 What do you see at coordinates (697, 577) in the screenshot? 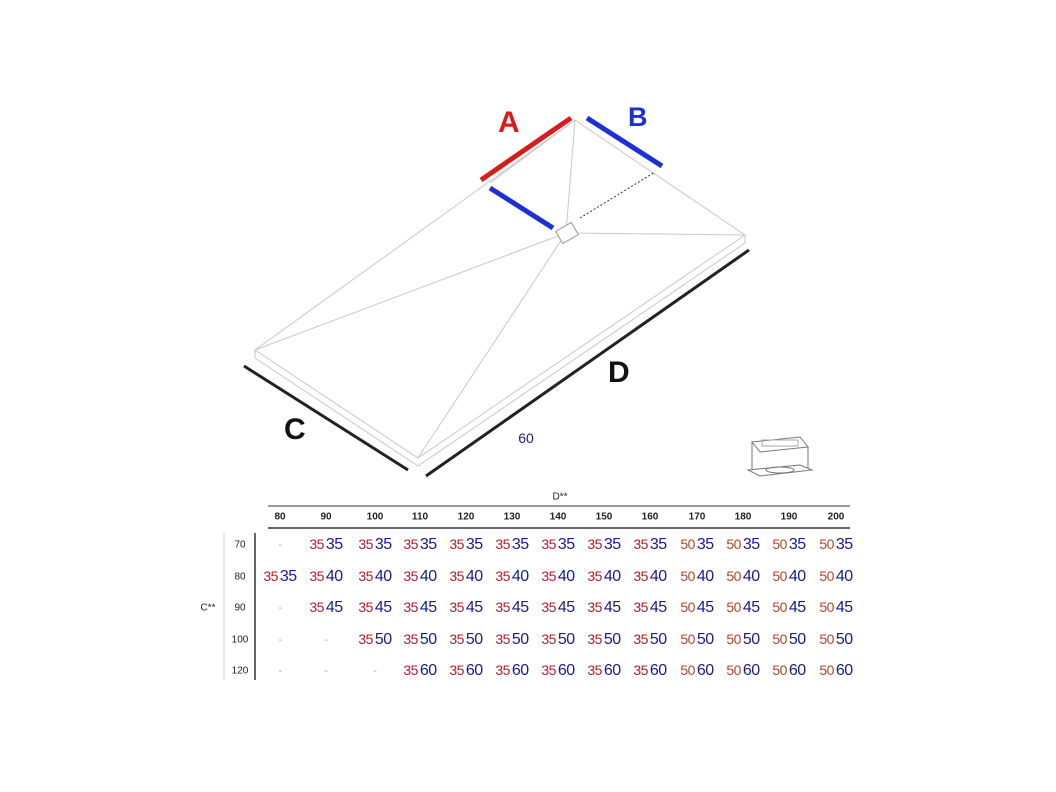
I see `table-cell: 50 40` at bounding box center [697, 577].